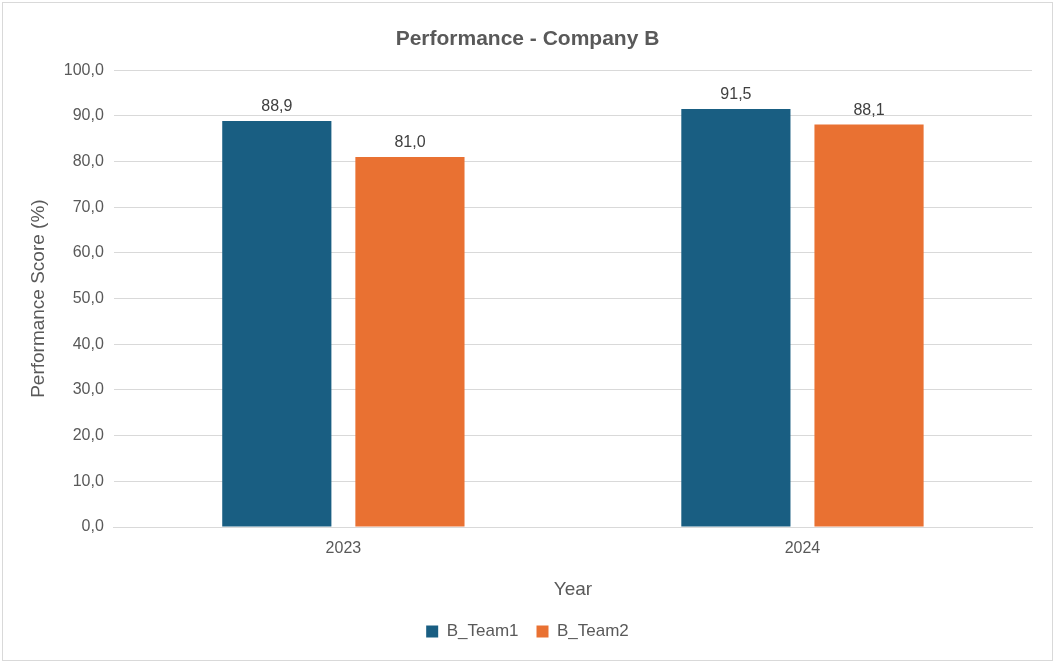  I want to click on data-label: 88,9, so click(277, 106).